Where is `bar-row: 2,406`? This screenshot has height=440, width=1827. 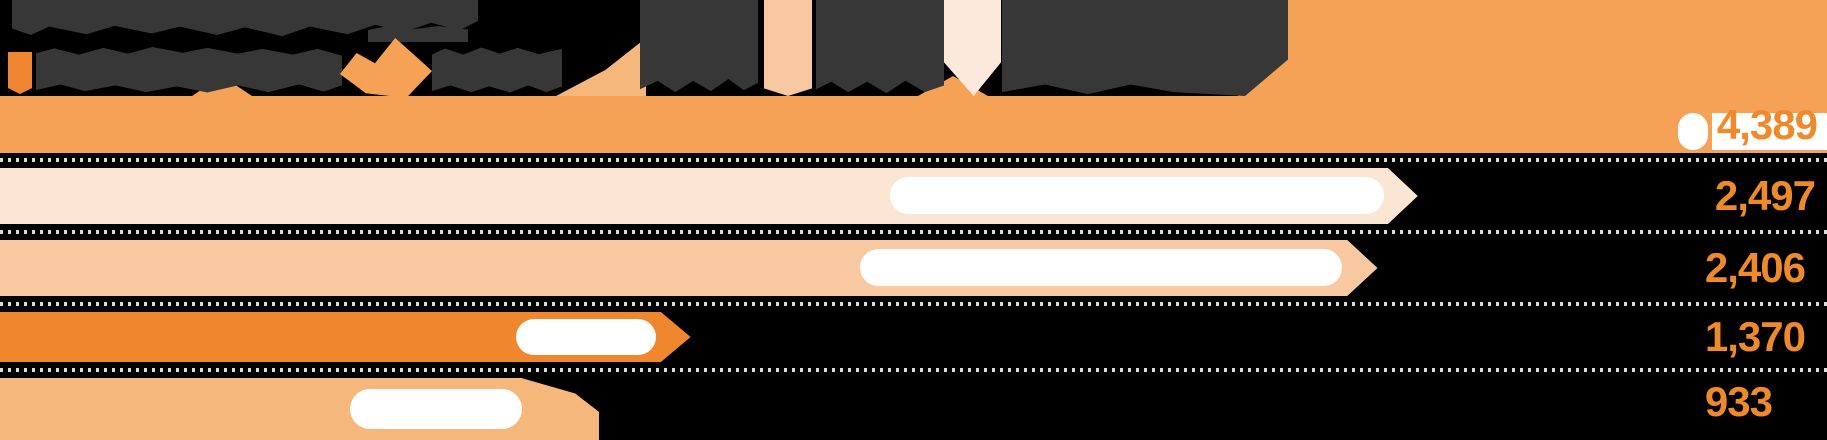 bar-row: 2,406 is located at coordinates (913, 268).